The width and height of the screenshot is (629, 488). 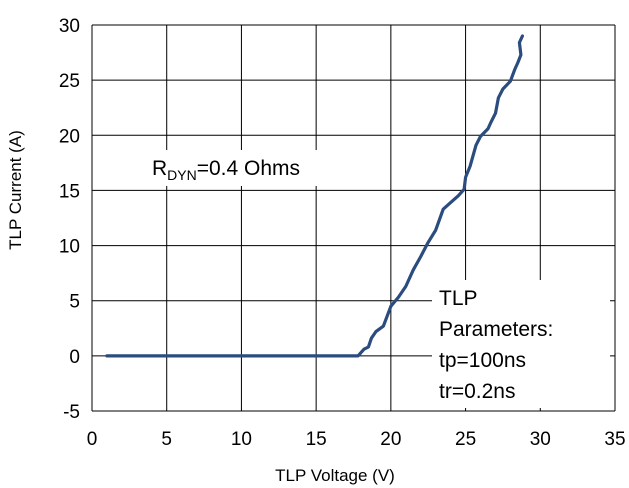 What do you see at coordinates (166, 439) in the screenshot?
I see `x-tick-label: 5` at bounding box center [166, 439].